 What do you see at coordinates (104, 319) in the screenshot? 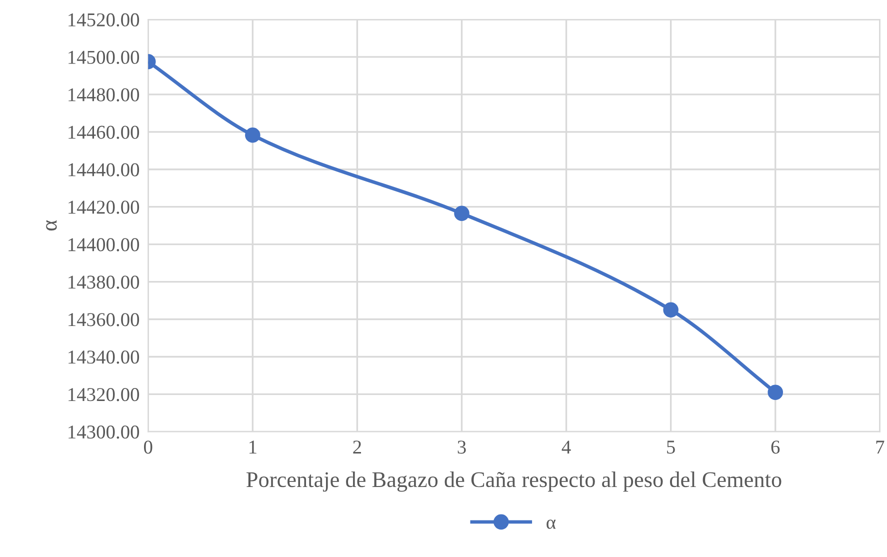
I see `y-tick-label: 14360.00` at bounding box center [104, 319].